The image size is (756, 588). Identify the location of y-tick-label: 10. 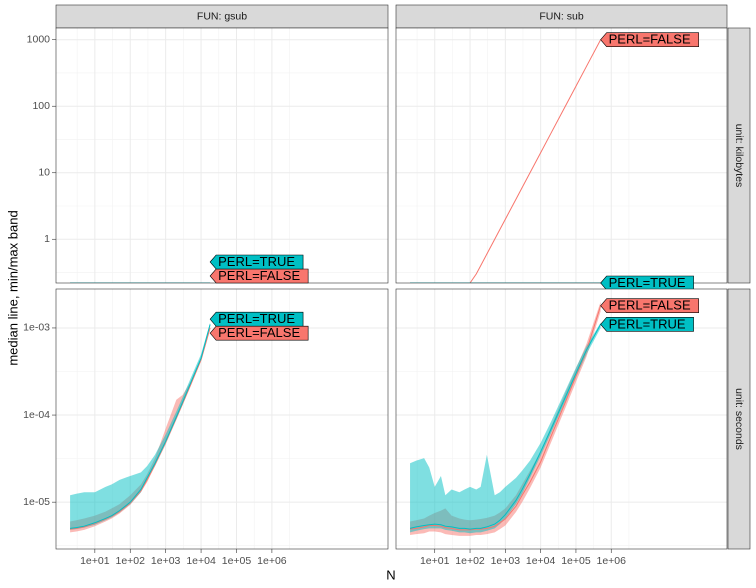
(44, 173).